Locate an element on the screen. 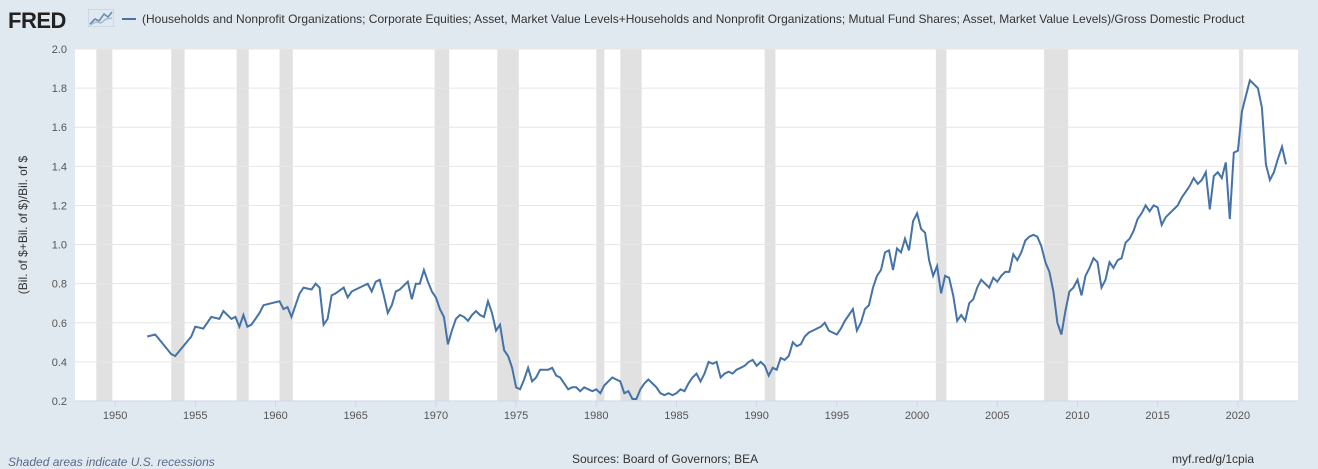 The image size is (1318, 469). x-tick-label: 1975 is located at coordinates (516, 416).